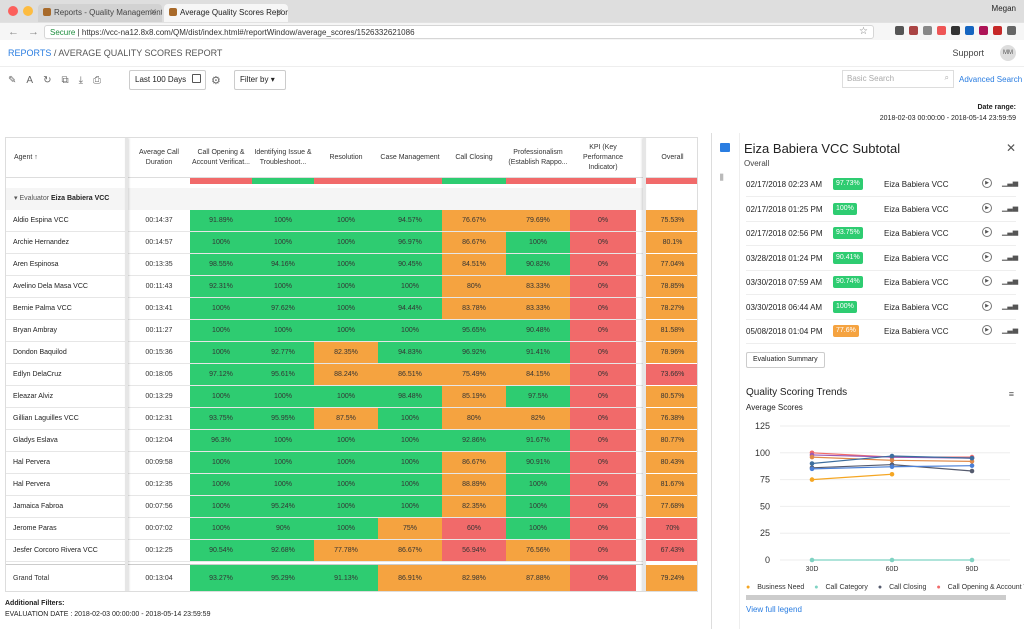 Image resolution: width=1024 pixels, height=629 pixels. Describe the element at coordinates (774, 609) in the screenshot. I see `view-full-legend-link: View full legend` at that location.